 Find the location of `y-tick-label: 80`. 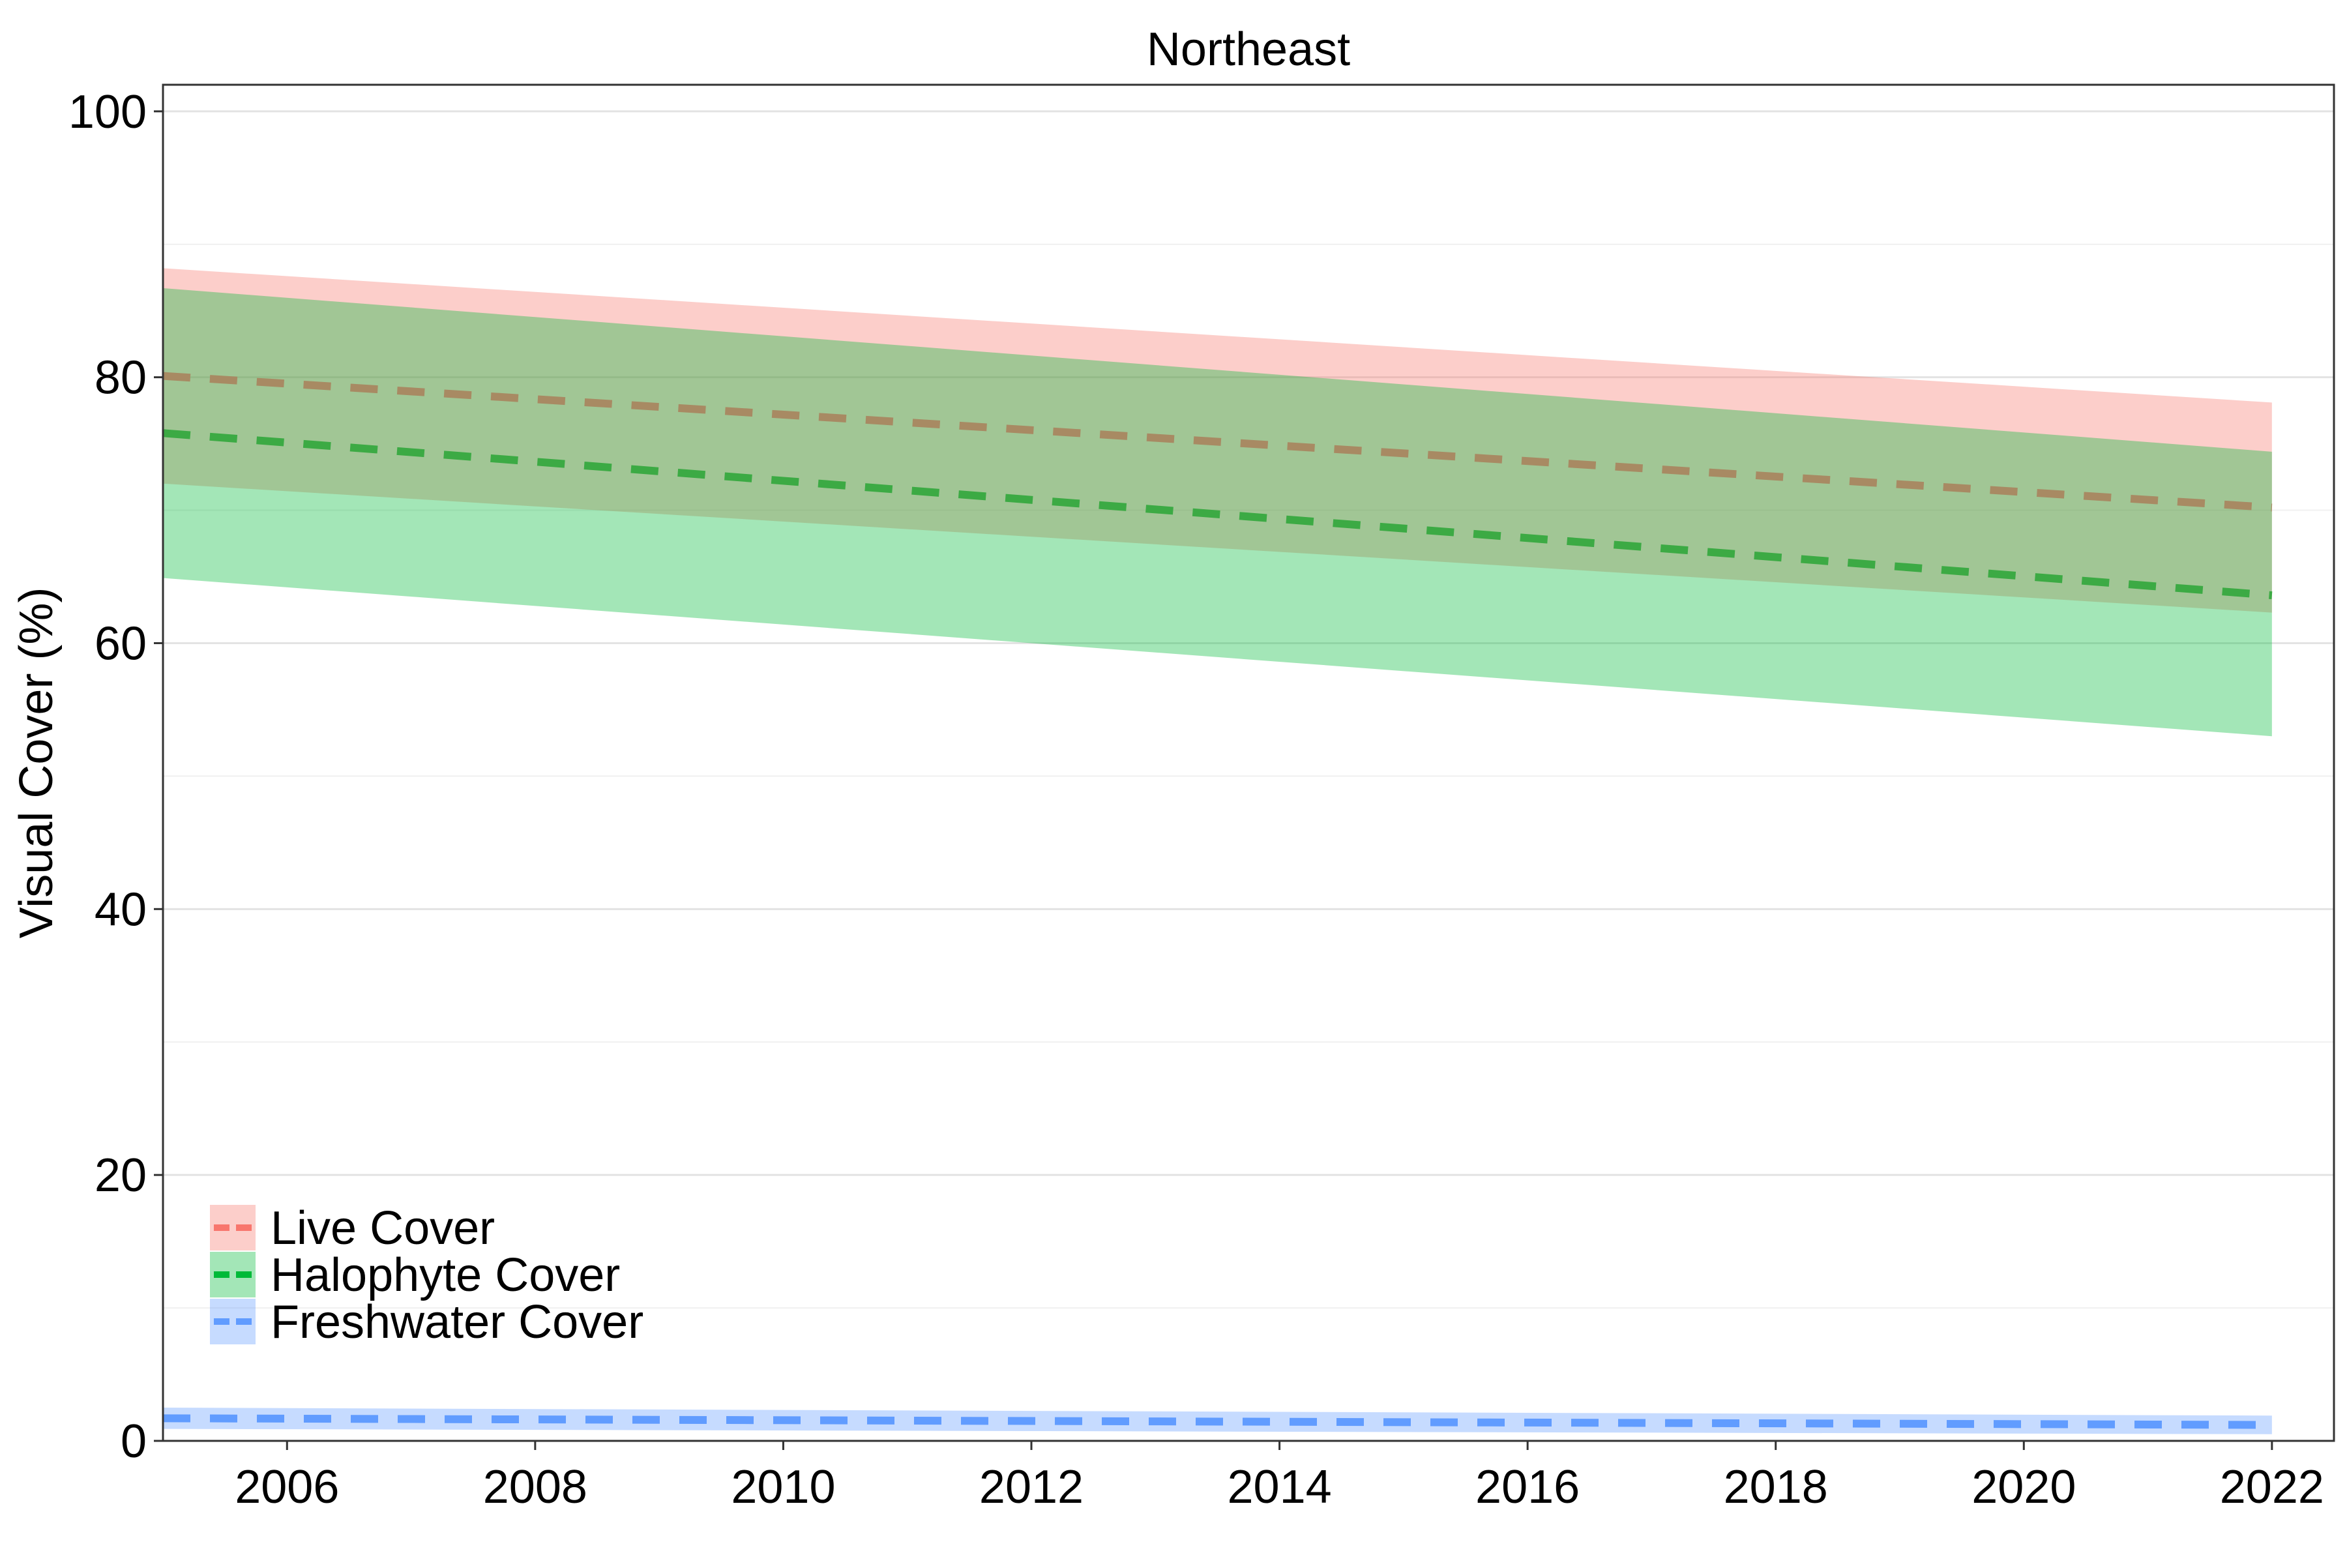

y-tick-label: 80 is located at coordinates (121, 378).